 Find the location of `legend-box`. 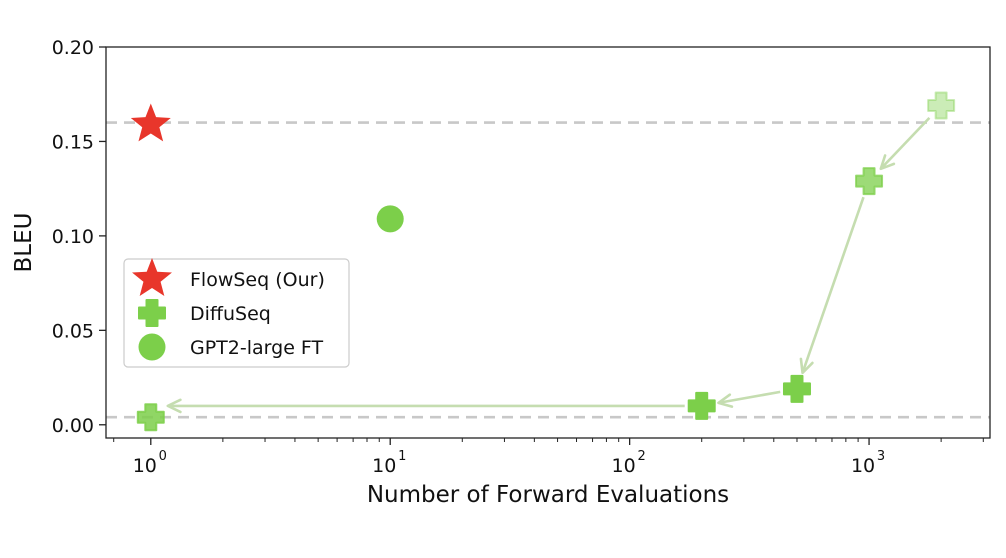

legend-box is located at coordinates (236, 313).